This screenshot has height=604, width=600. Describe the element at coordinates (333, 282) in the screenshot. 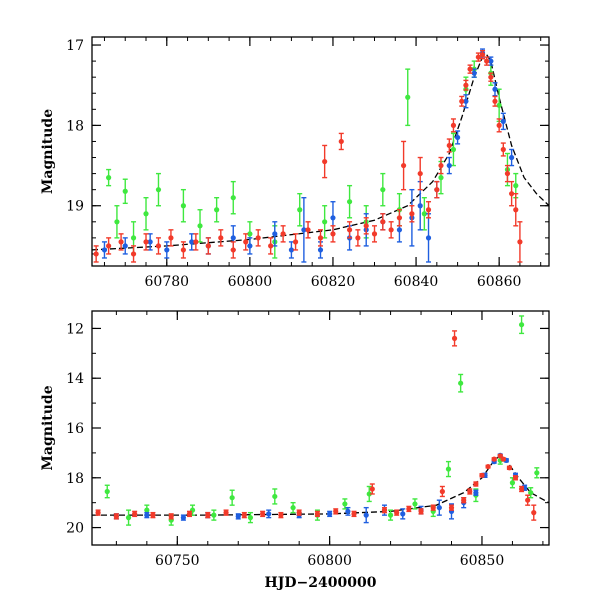

I see `x-tick-label: 60820` at that location.